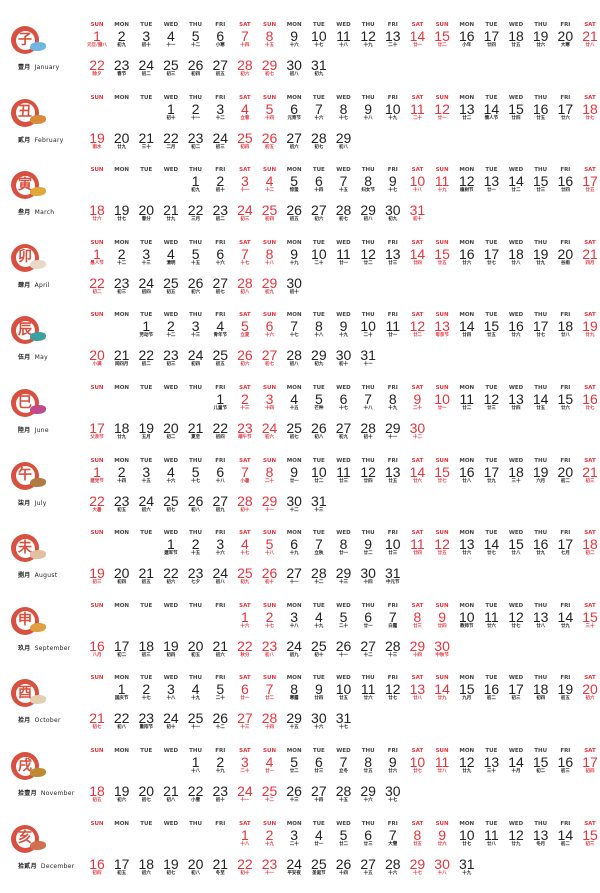 Image resolution: width=600 pixels, height=893 pixels. Describe the element at coordinates (516, 838) in the screenshot. I see `day-cell: 12 廿九` at that location.